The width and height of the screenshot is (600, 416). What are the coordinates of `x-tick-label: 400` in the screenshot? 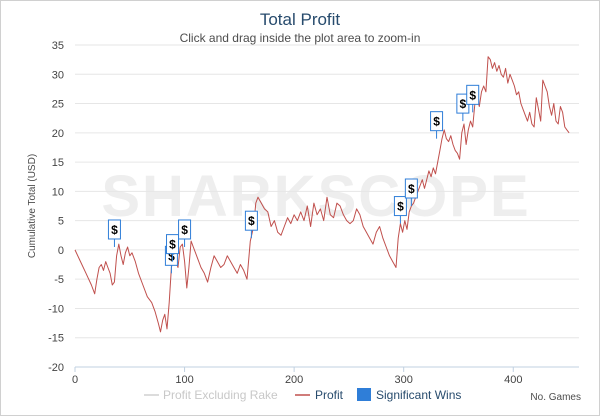 It's located at (513, 380).